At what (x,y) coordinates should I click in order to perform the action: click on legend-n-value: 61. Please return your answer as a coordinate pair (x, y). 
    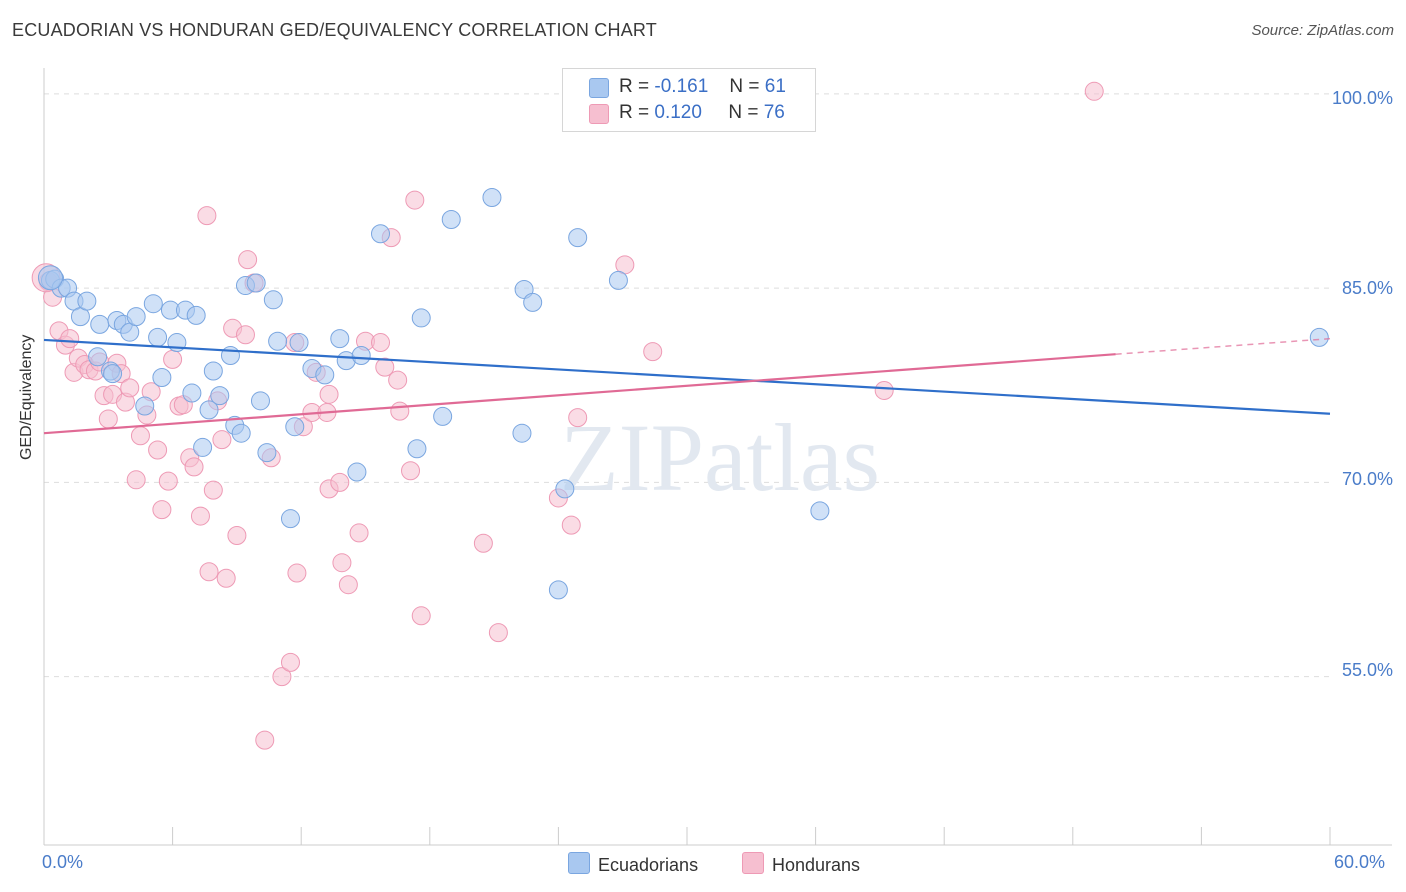
    Looking at the image, I should click on (775, 86).